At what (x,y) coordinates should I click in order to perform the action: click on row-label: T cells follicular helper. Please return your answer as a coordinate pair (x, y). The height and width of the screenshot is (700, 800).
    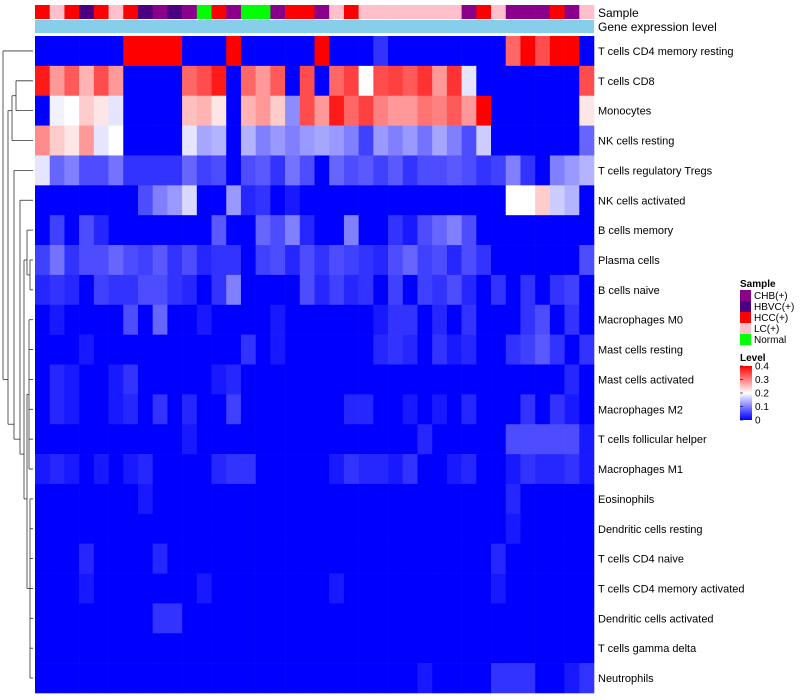
    Looking at the image, I should click on (652, 440).